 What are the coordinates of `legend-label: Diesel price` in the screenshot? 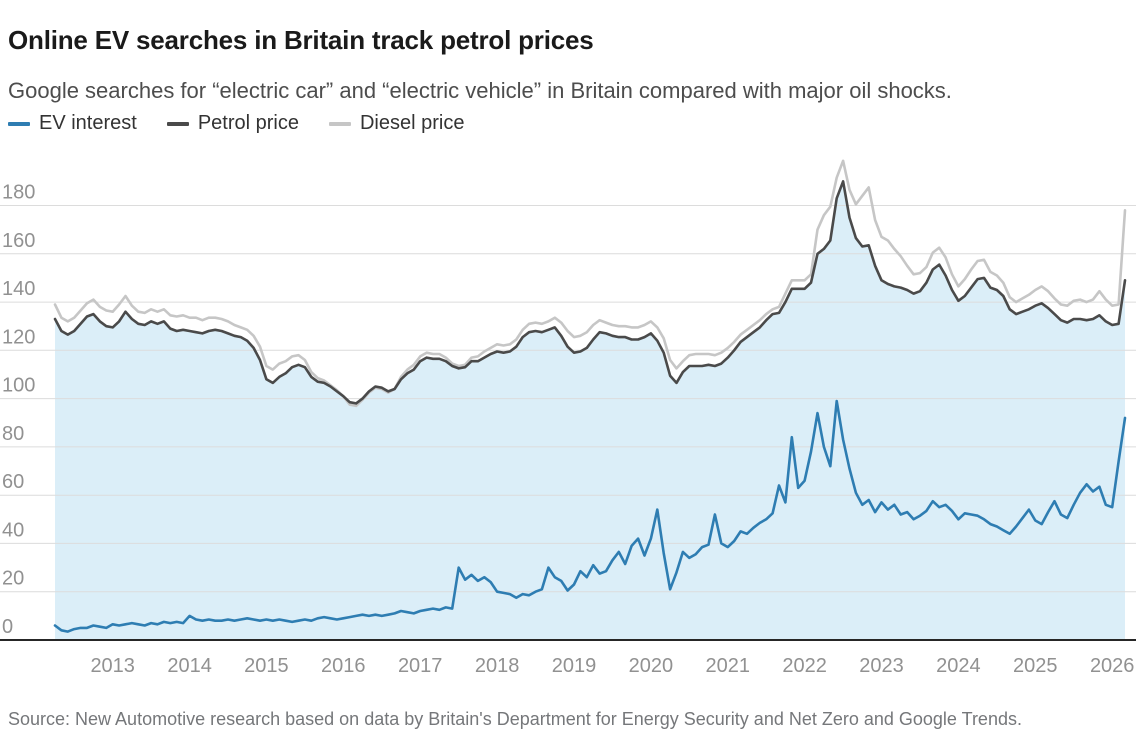 It's located at (412, 123).